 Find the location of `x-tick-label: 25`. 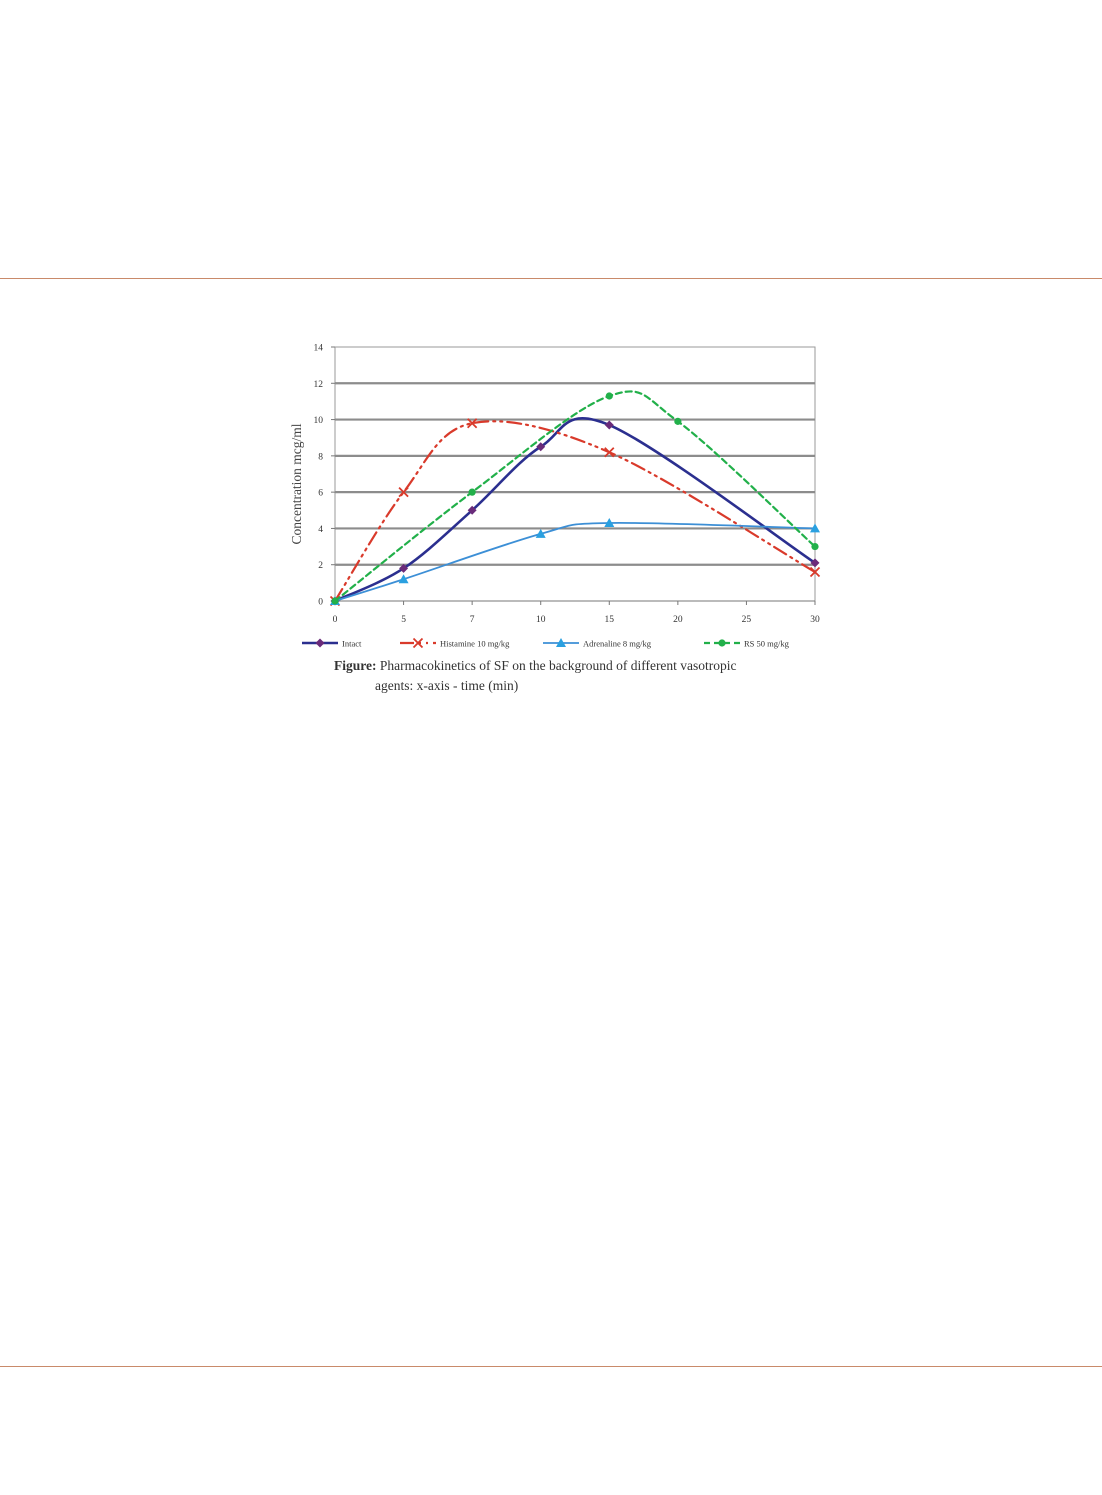

x-tick-label: 25 is located at coordinates (747, 620).